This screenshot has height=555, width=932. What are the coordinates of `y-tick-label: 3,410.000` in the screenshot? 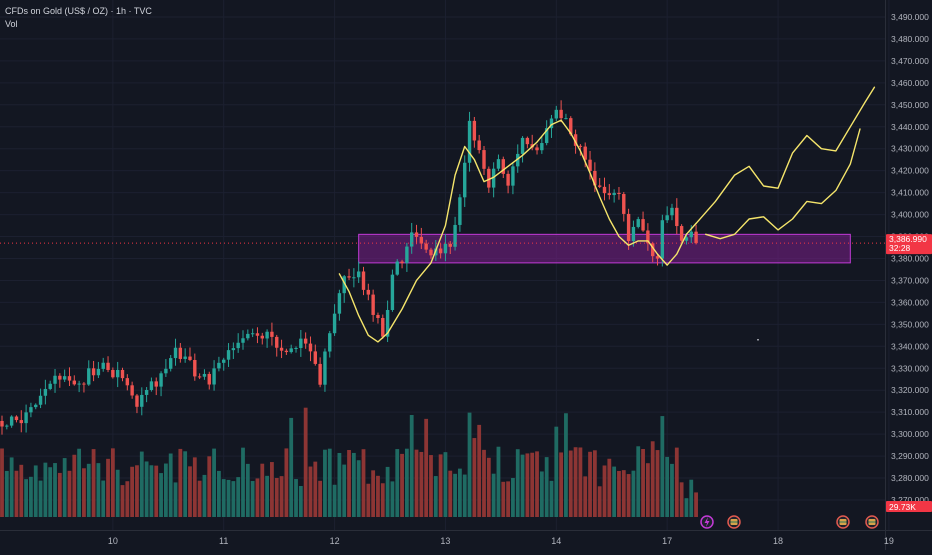 It's located at (910, 193).